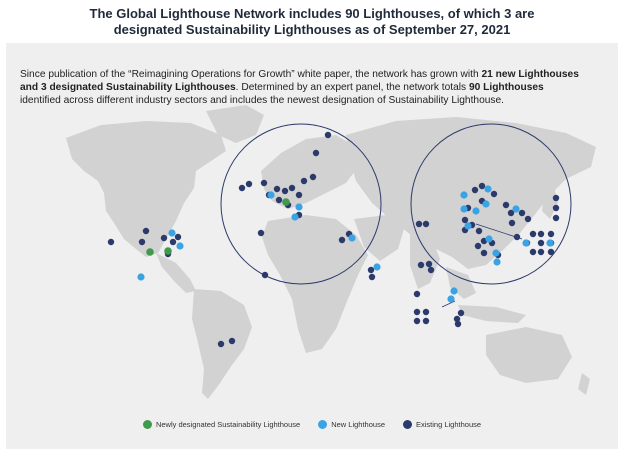  What do you see at coordinates (309, 172) in the screenshot?
I see `europe` at bounding box center [309, 172].